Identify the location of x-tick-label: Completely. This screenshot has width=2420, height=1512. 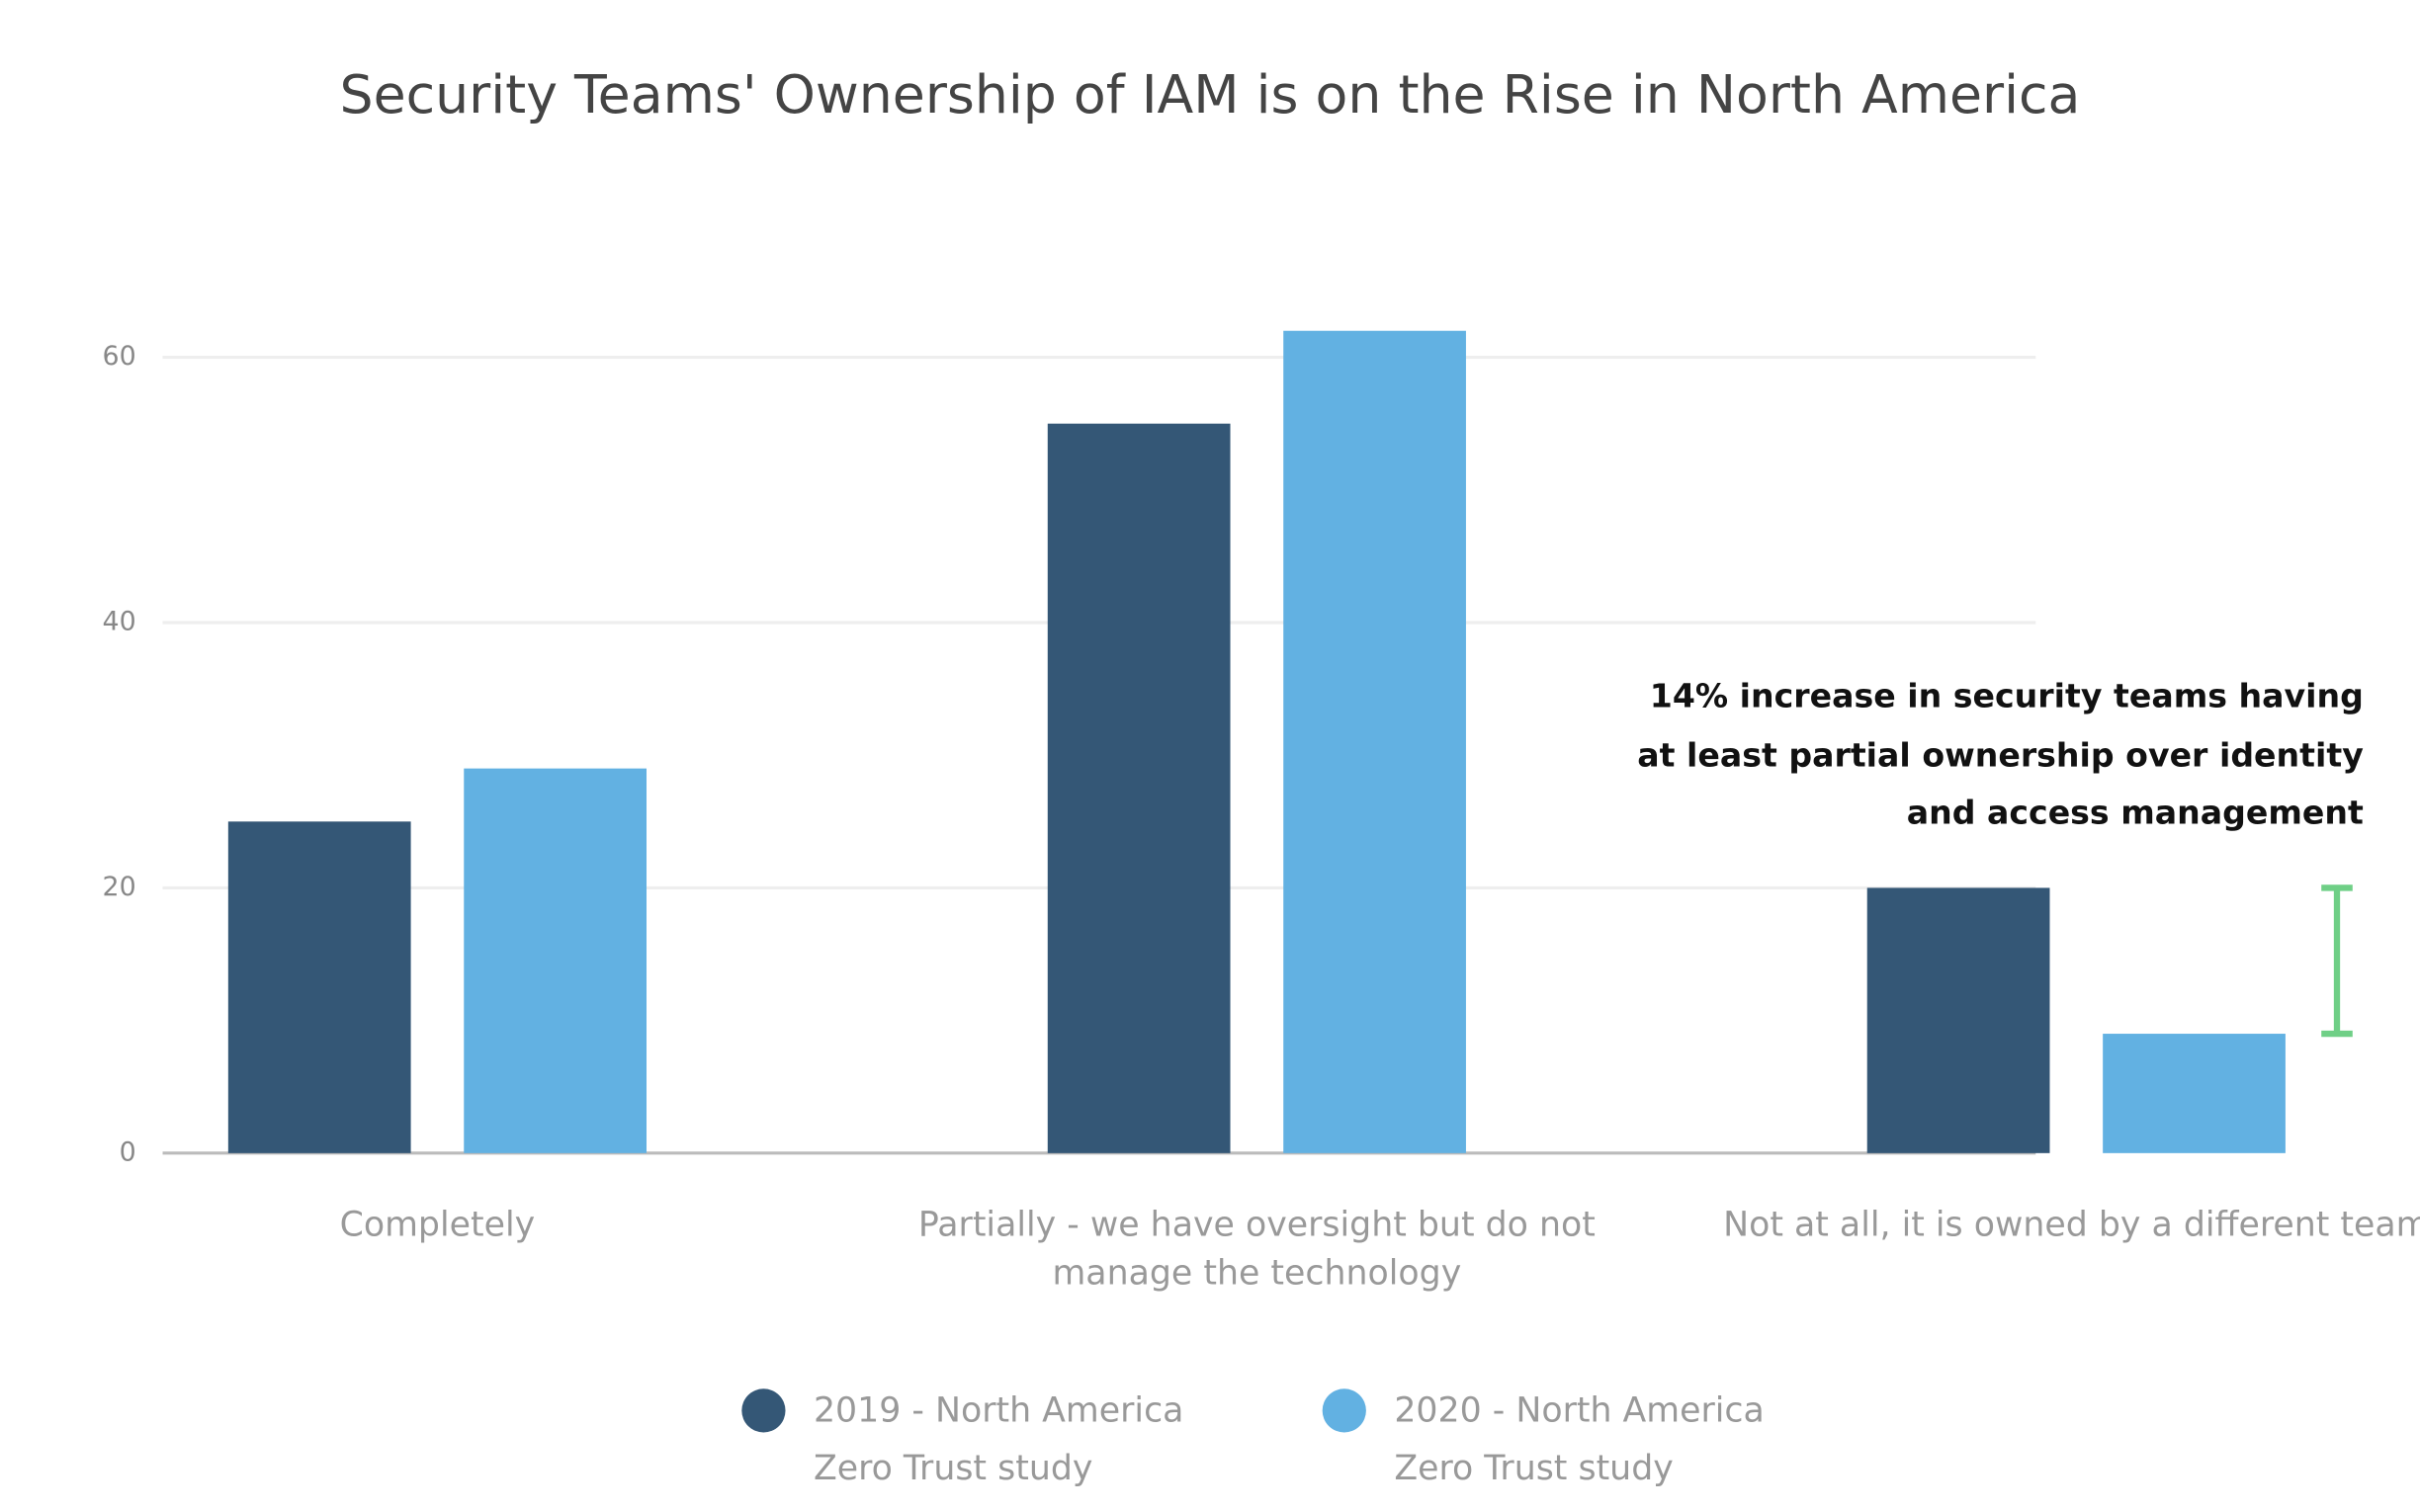
(438, 1225).